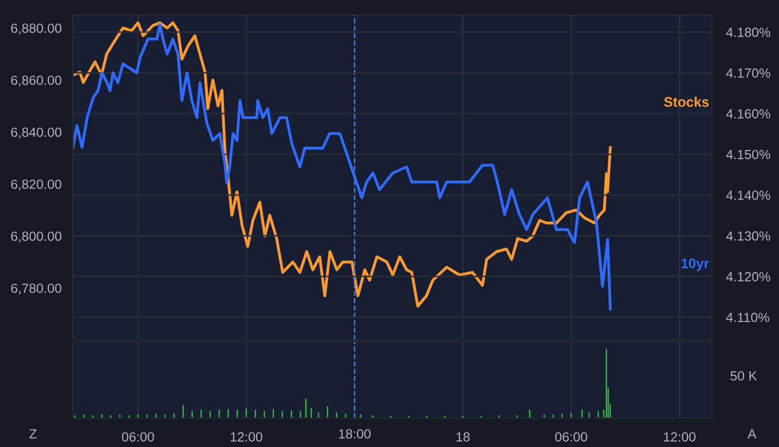 The image size is (779, 447). Describe the element at coordinates (36, 81) in the screenshot. I see `y-tick-label: 6,860.00` at that location.